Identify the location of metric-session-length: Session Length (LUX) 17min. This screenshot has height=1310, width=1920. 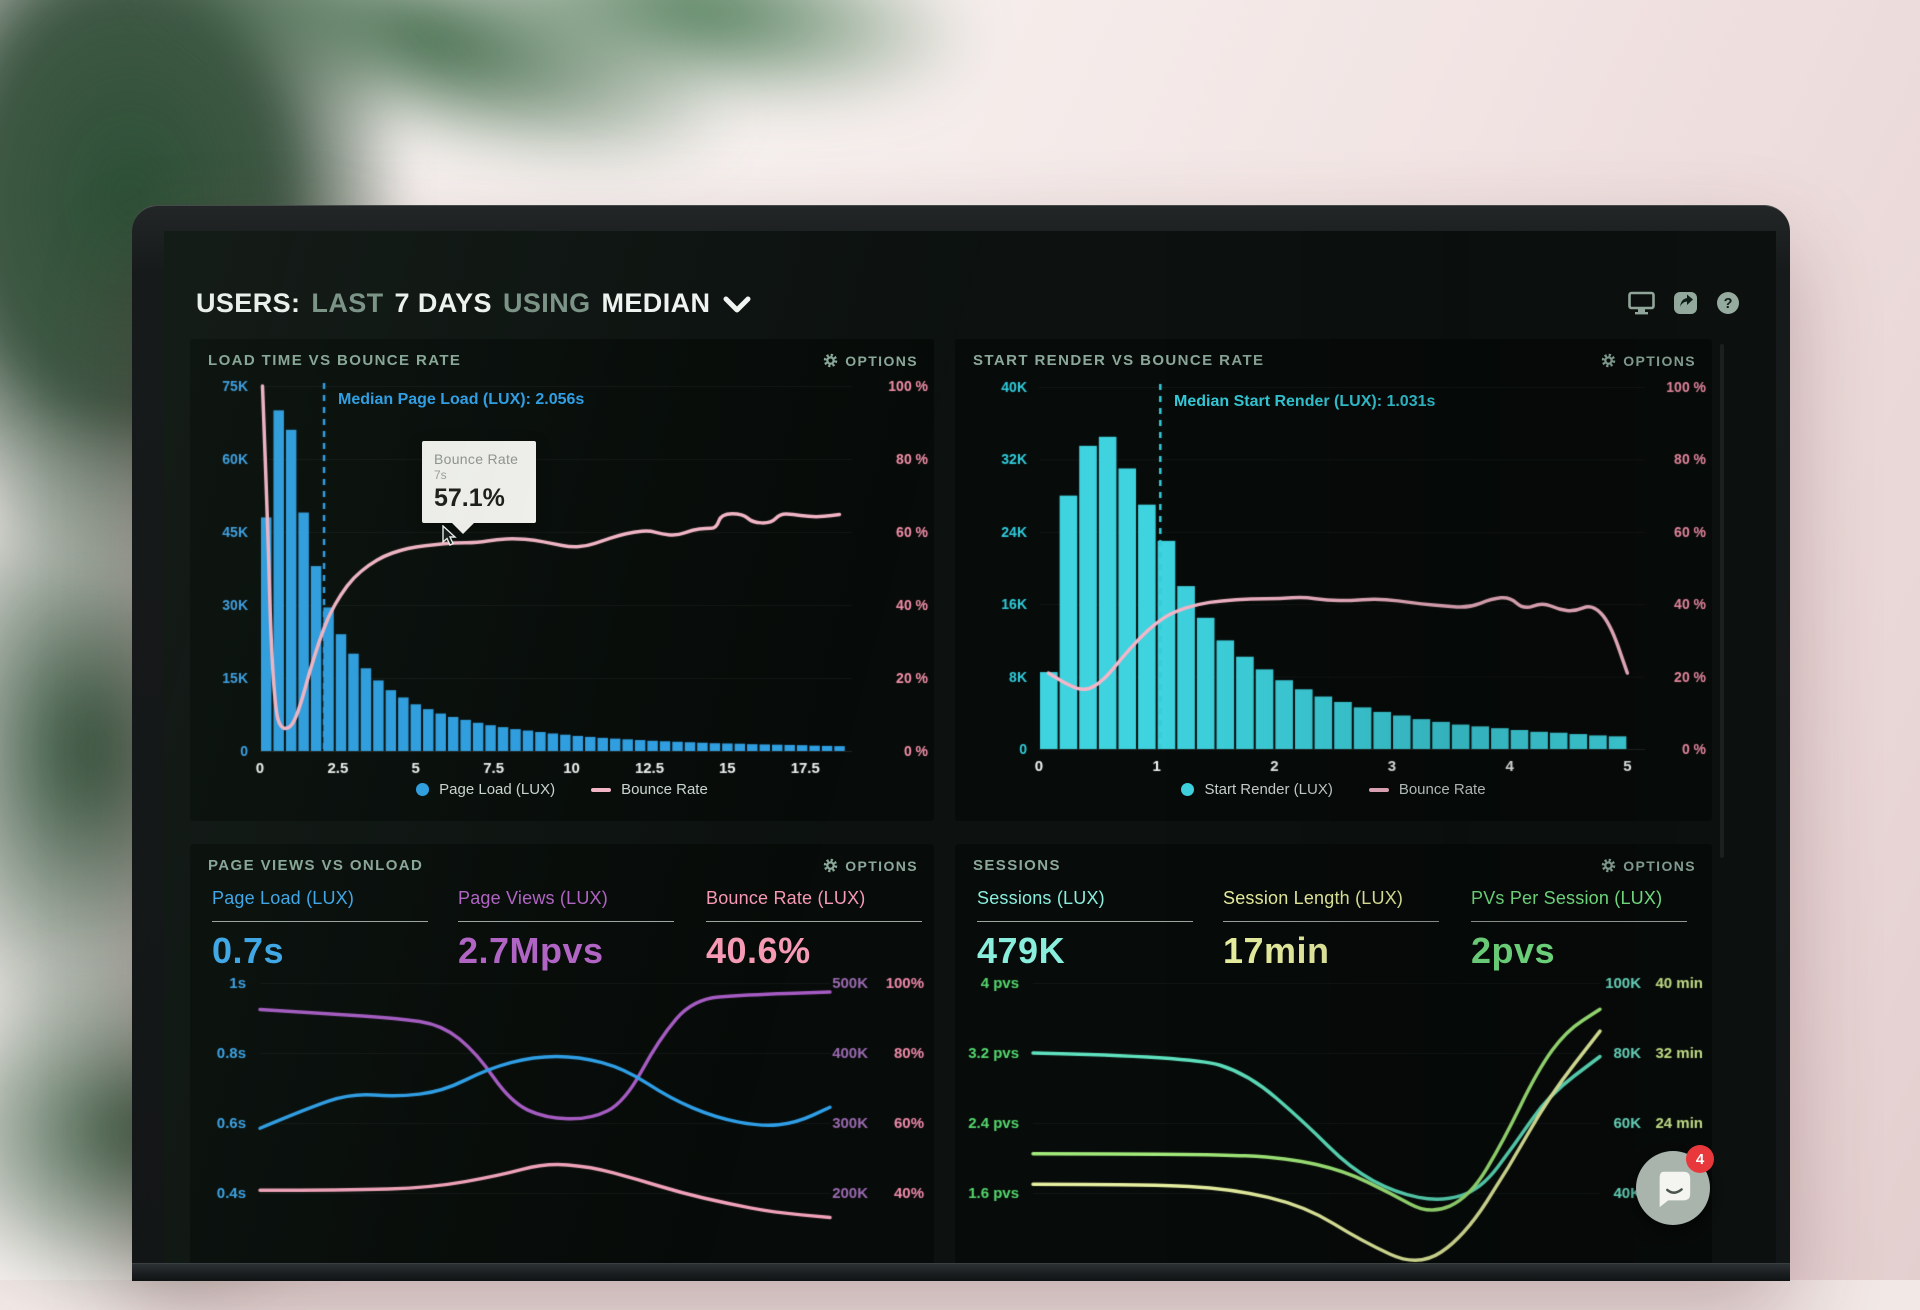
(1337, 930).